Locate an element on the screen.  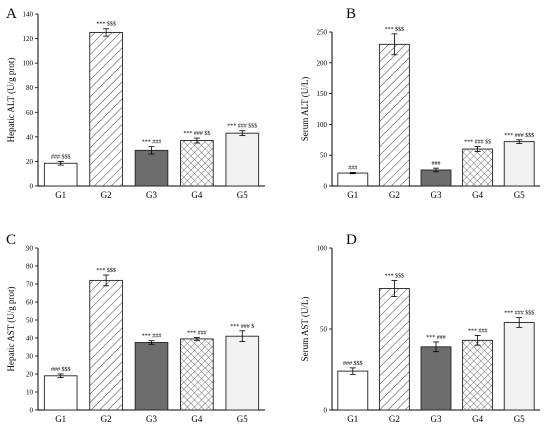
panel-letter: B is located at coordinates (351, 14).